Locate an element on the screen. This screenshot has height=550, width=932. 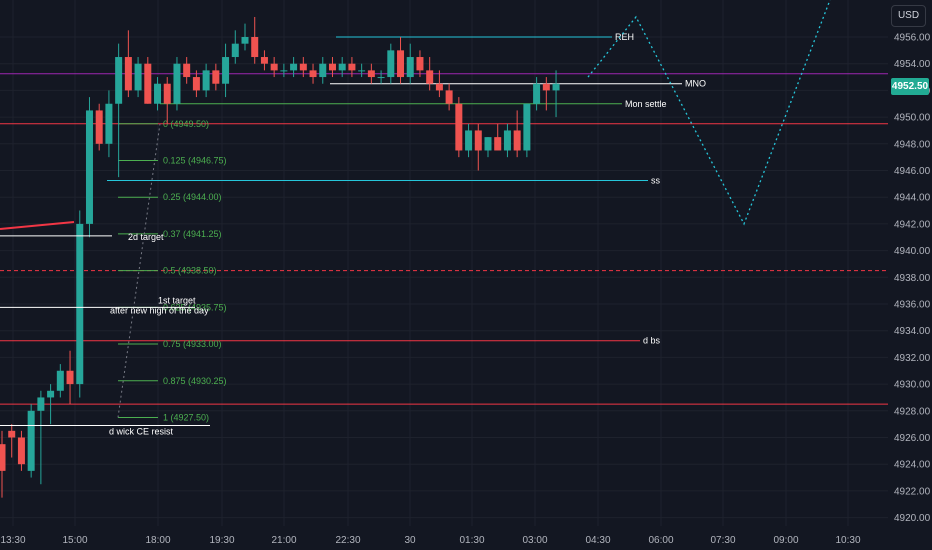
last-price-label: 4952.50 is located at coordinates (910, 86).